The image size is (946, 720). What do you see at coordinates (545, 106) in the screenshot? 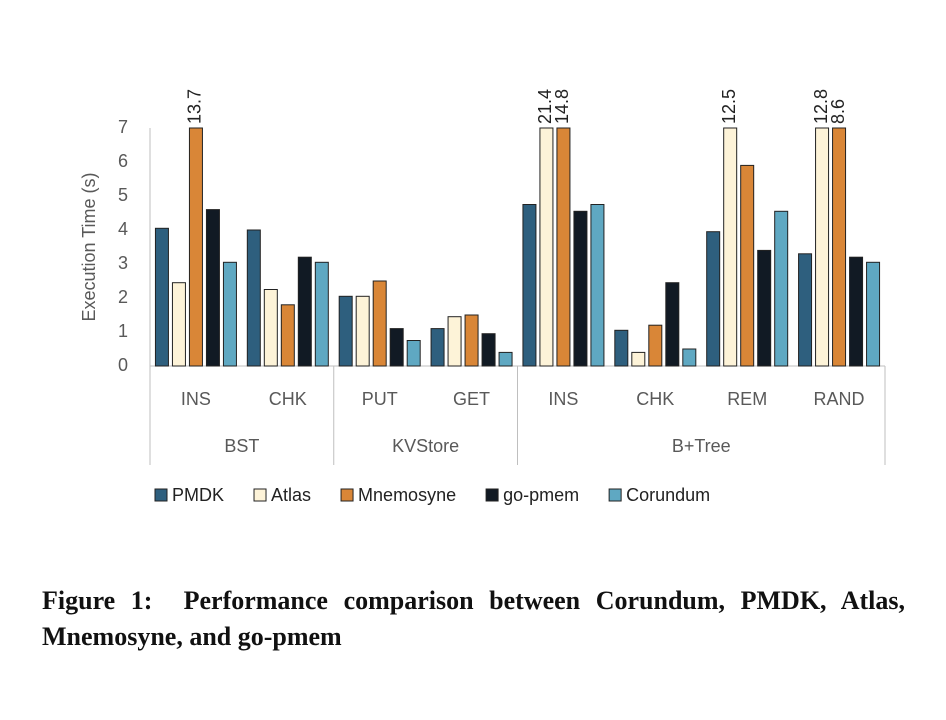
I see `value-label: 21.4` at bounding box center [545, 106].